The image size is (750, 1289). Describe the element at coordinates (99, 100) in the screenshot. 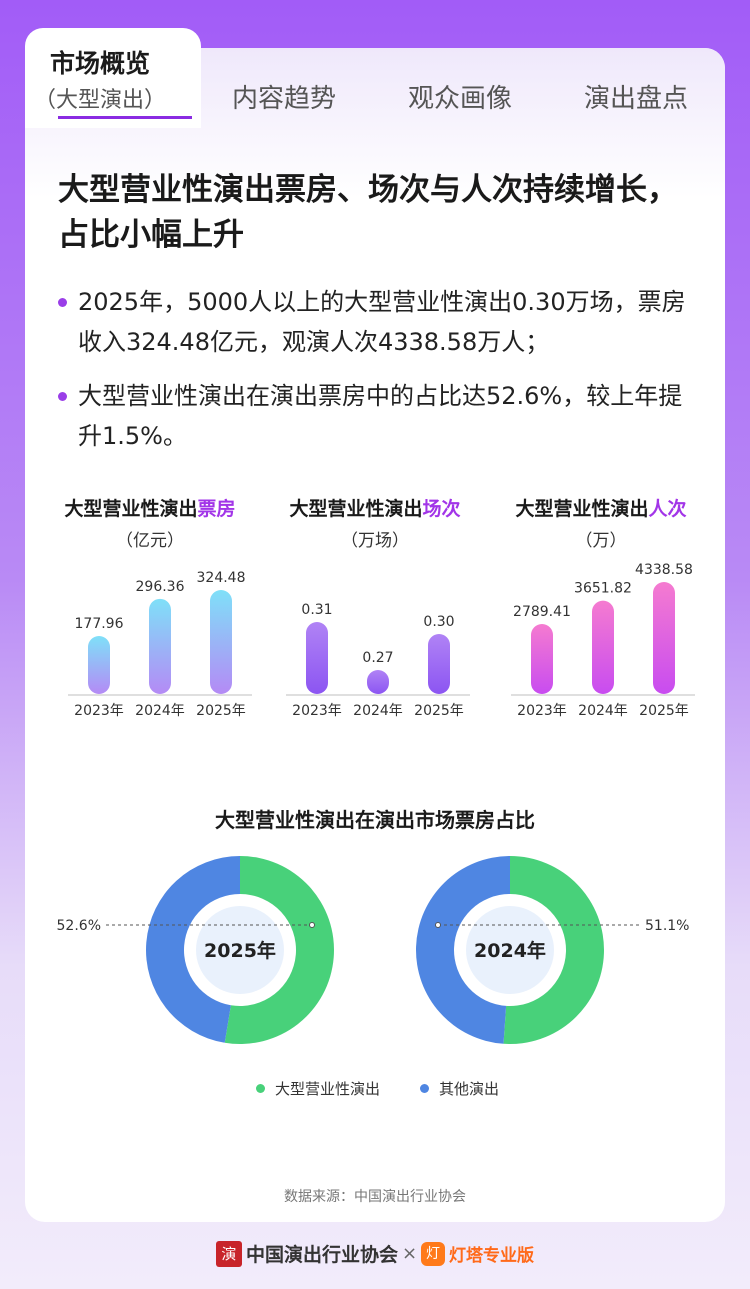

I see `tab-market-overview-sub: （大型演出）` at that location.